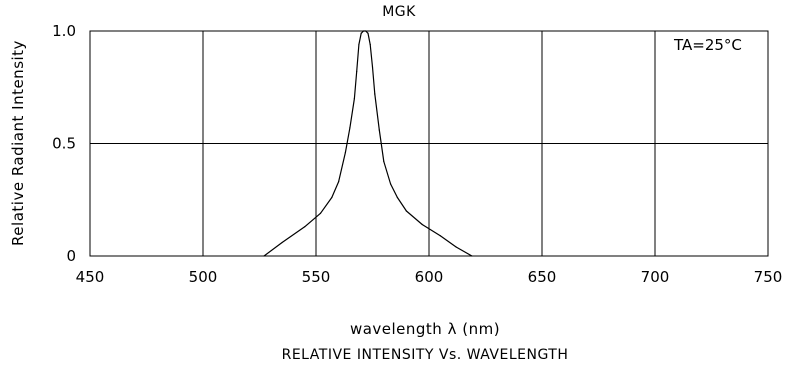 The width and height of the screenshot is (790, 371). I want to click on chart-caption: RELATIVE INTENSITY Vs. WAVELENGTH, so click(425, 355).